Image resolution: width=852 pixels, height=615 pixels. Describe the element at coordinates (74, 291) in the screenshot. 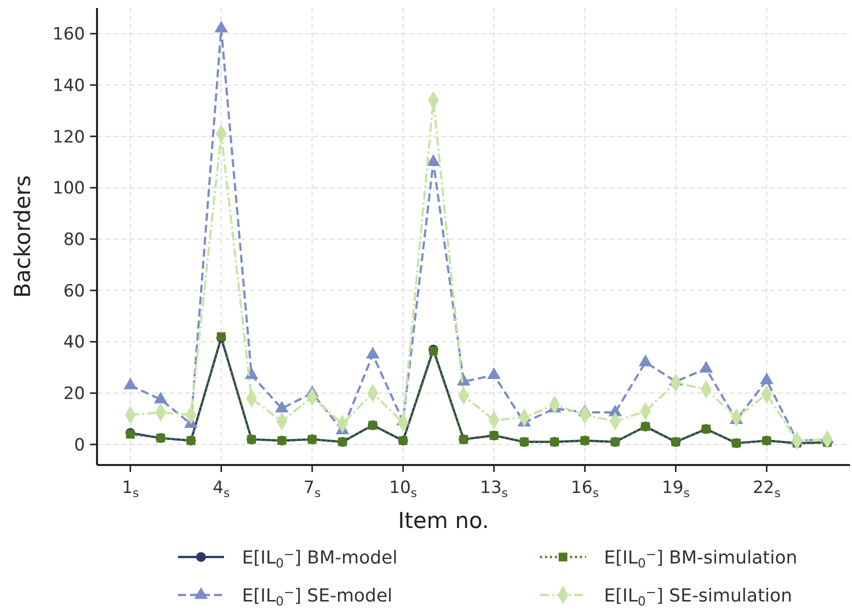

I see `y-tick-label: 60` at that location.